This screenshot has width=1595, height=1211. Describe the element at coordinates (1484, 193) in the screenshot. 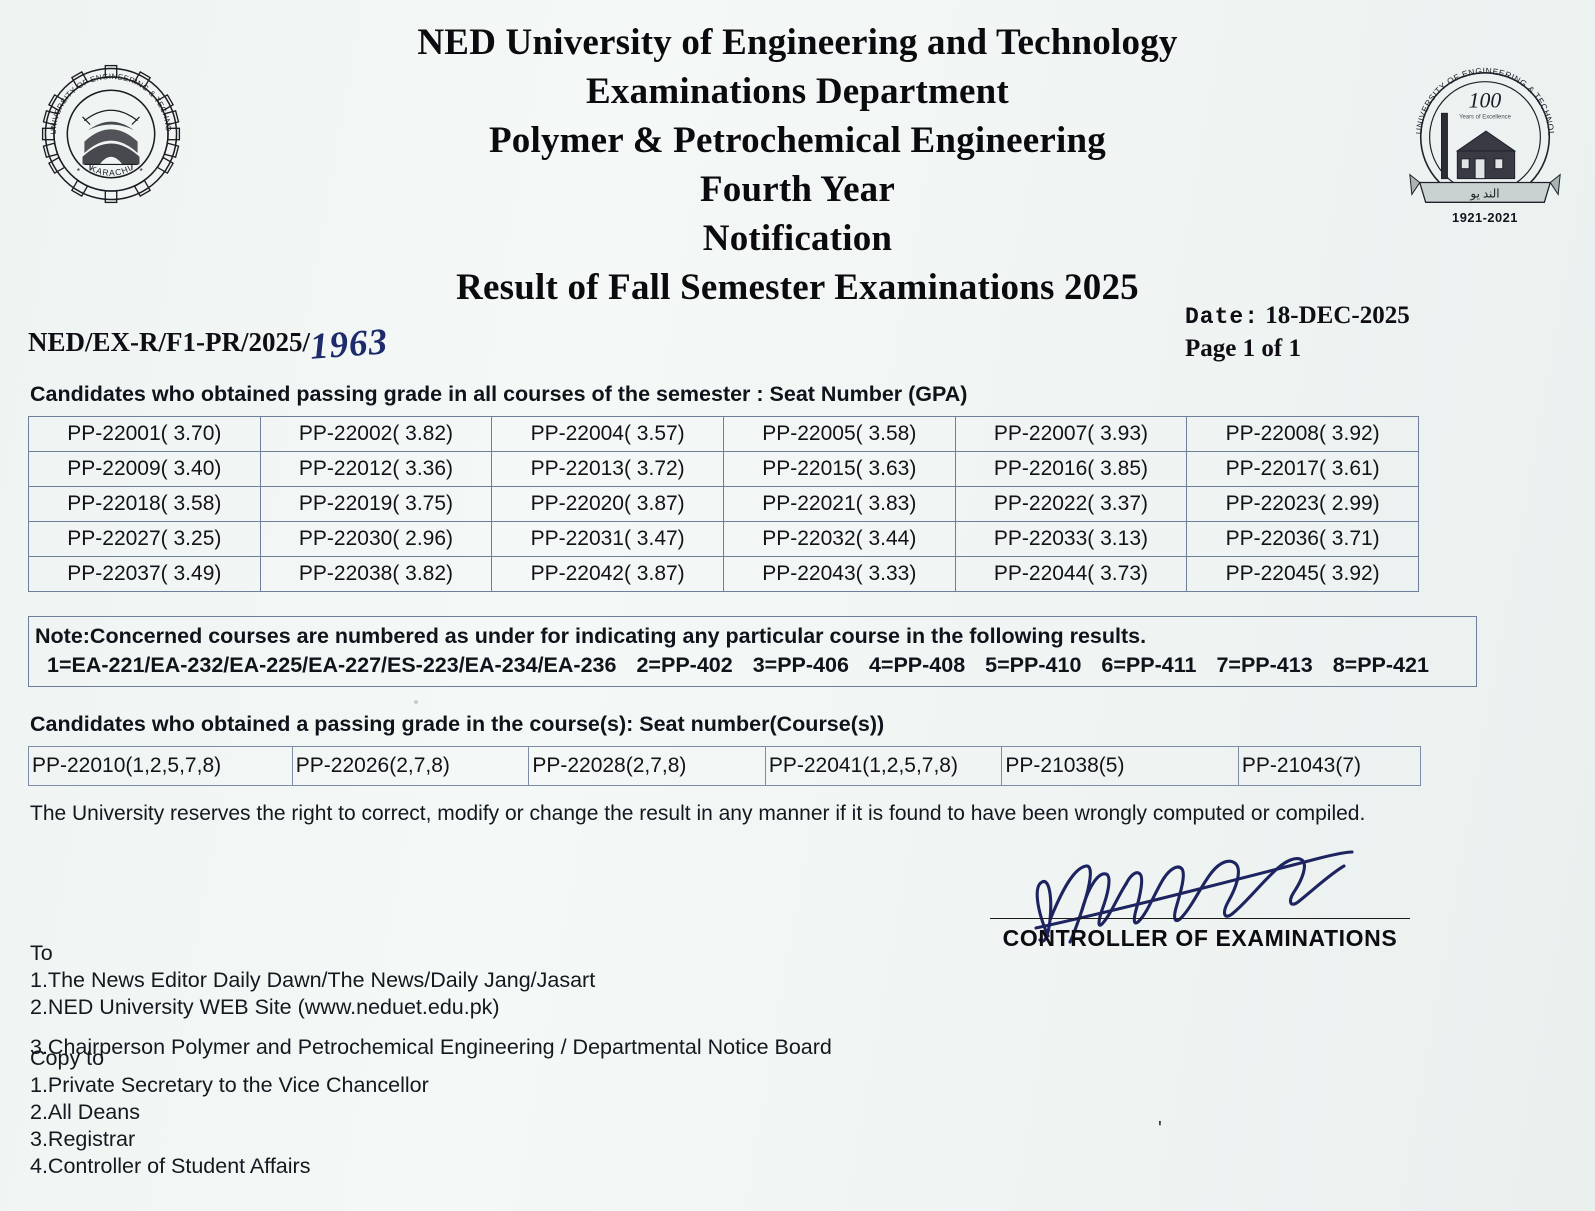

I see `svg-text: الند یو` at that location.